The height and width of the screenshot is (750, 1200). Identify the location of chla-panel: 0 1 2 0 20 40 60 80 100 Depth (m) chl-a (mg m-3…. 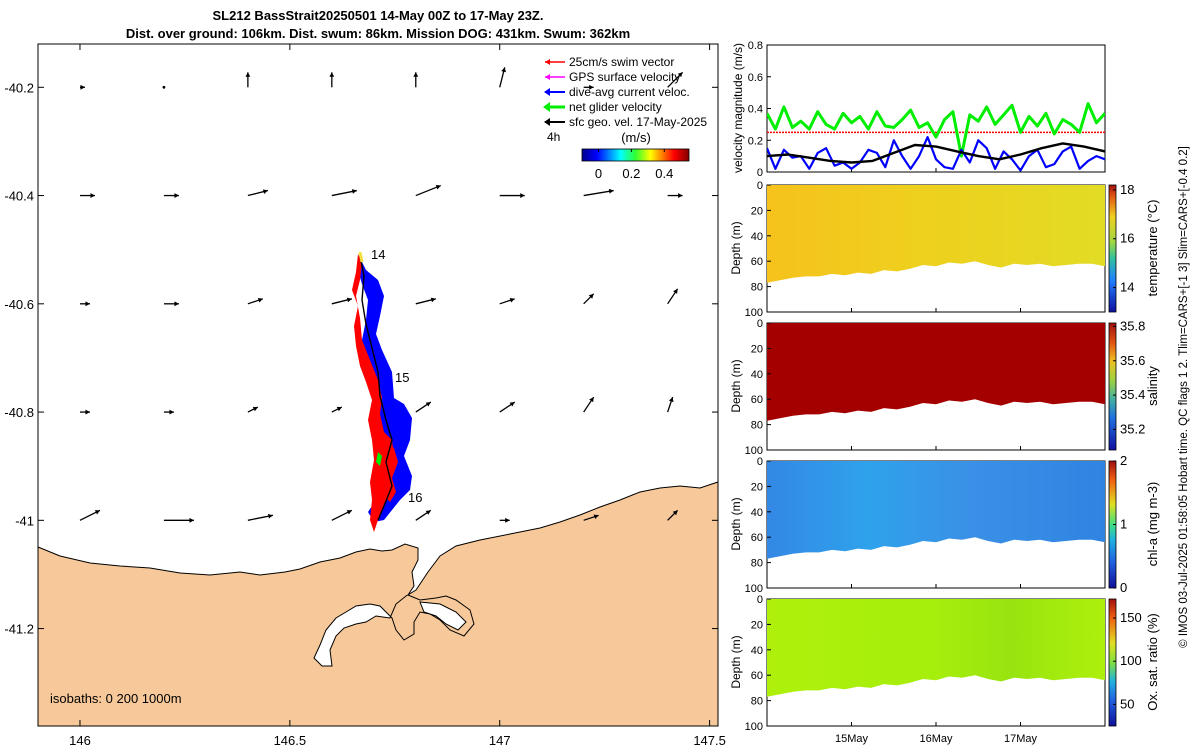
(944, 524).